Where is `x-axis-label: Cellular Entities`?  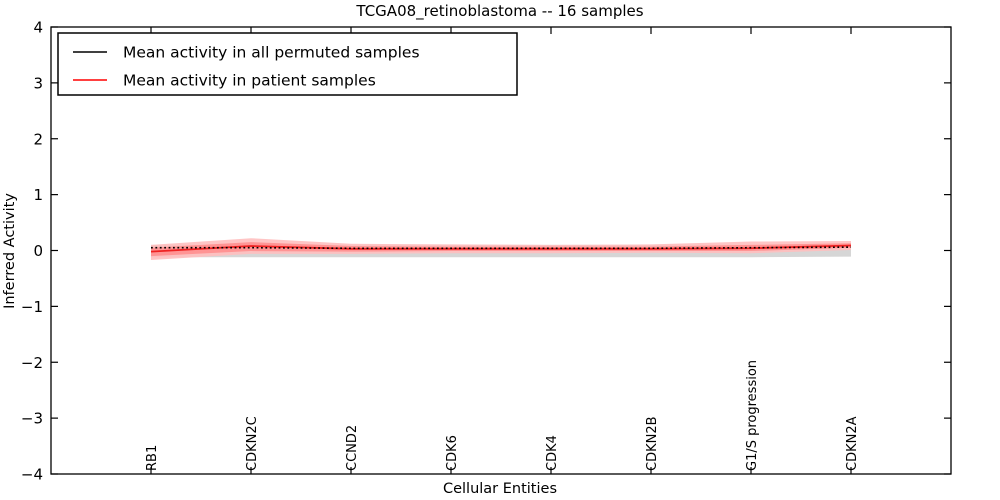
x-axis-label: Cellular Entities is located at coordinates (500, 489).